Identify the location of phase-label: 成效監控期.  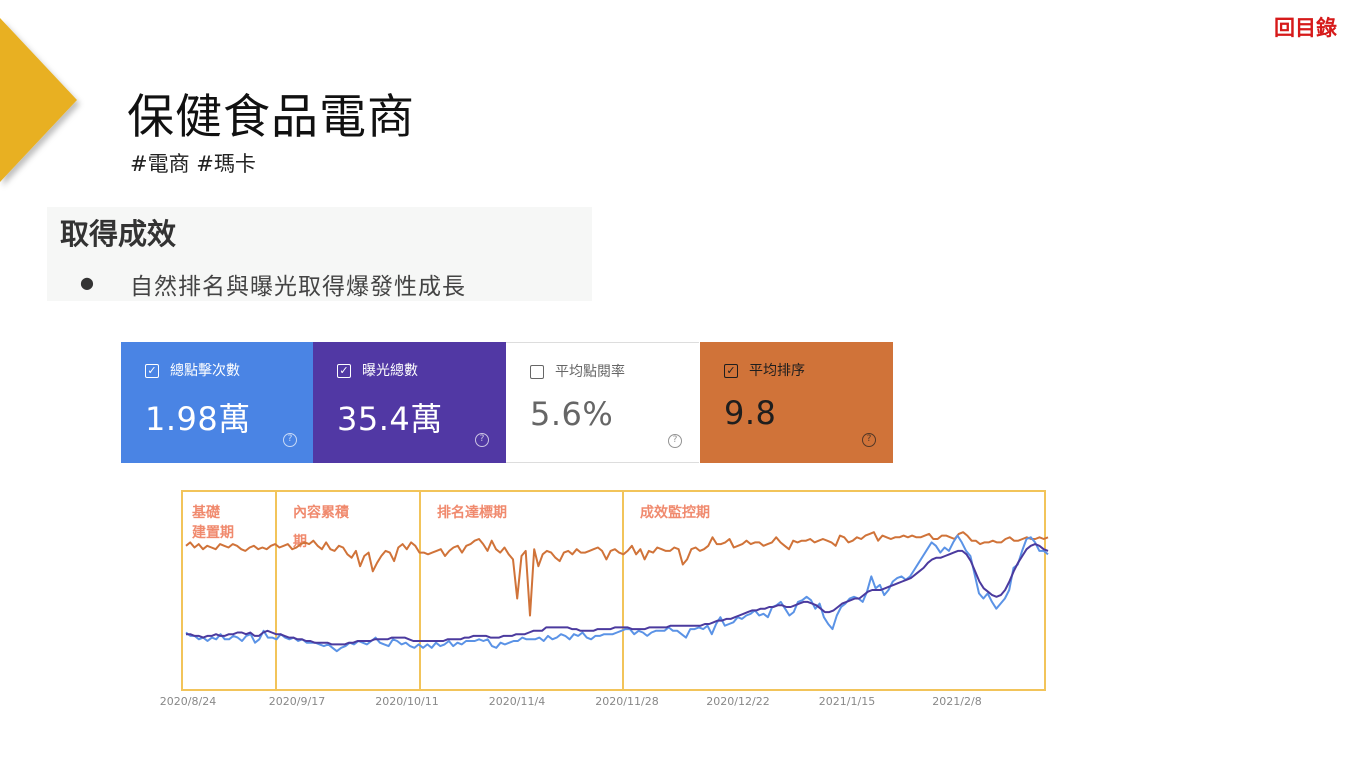
(675, 512).